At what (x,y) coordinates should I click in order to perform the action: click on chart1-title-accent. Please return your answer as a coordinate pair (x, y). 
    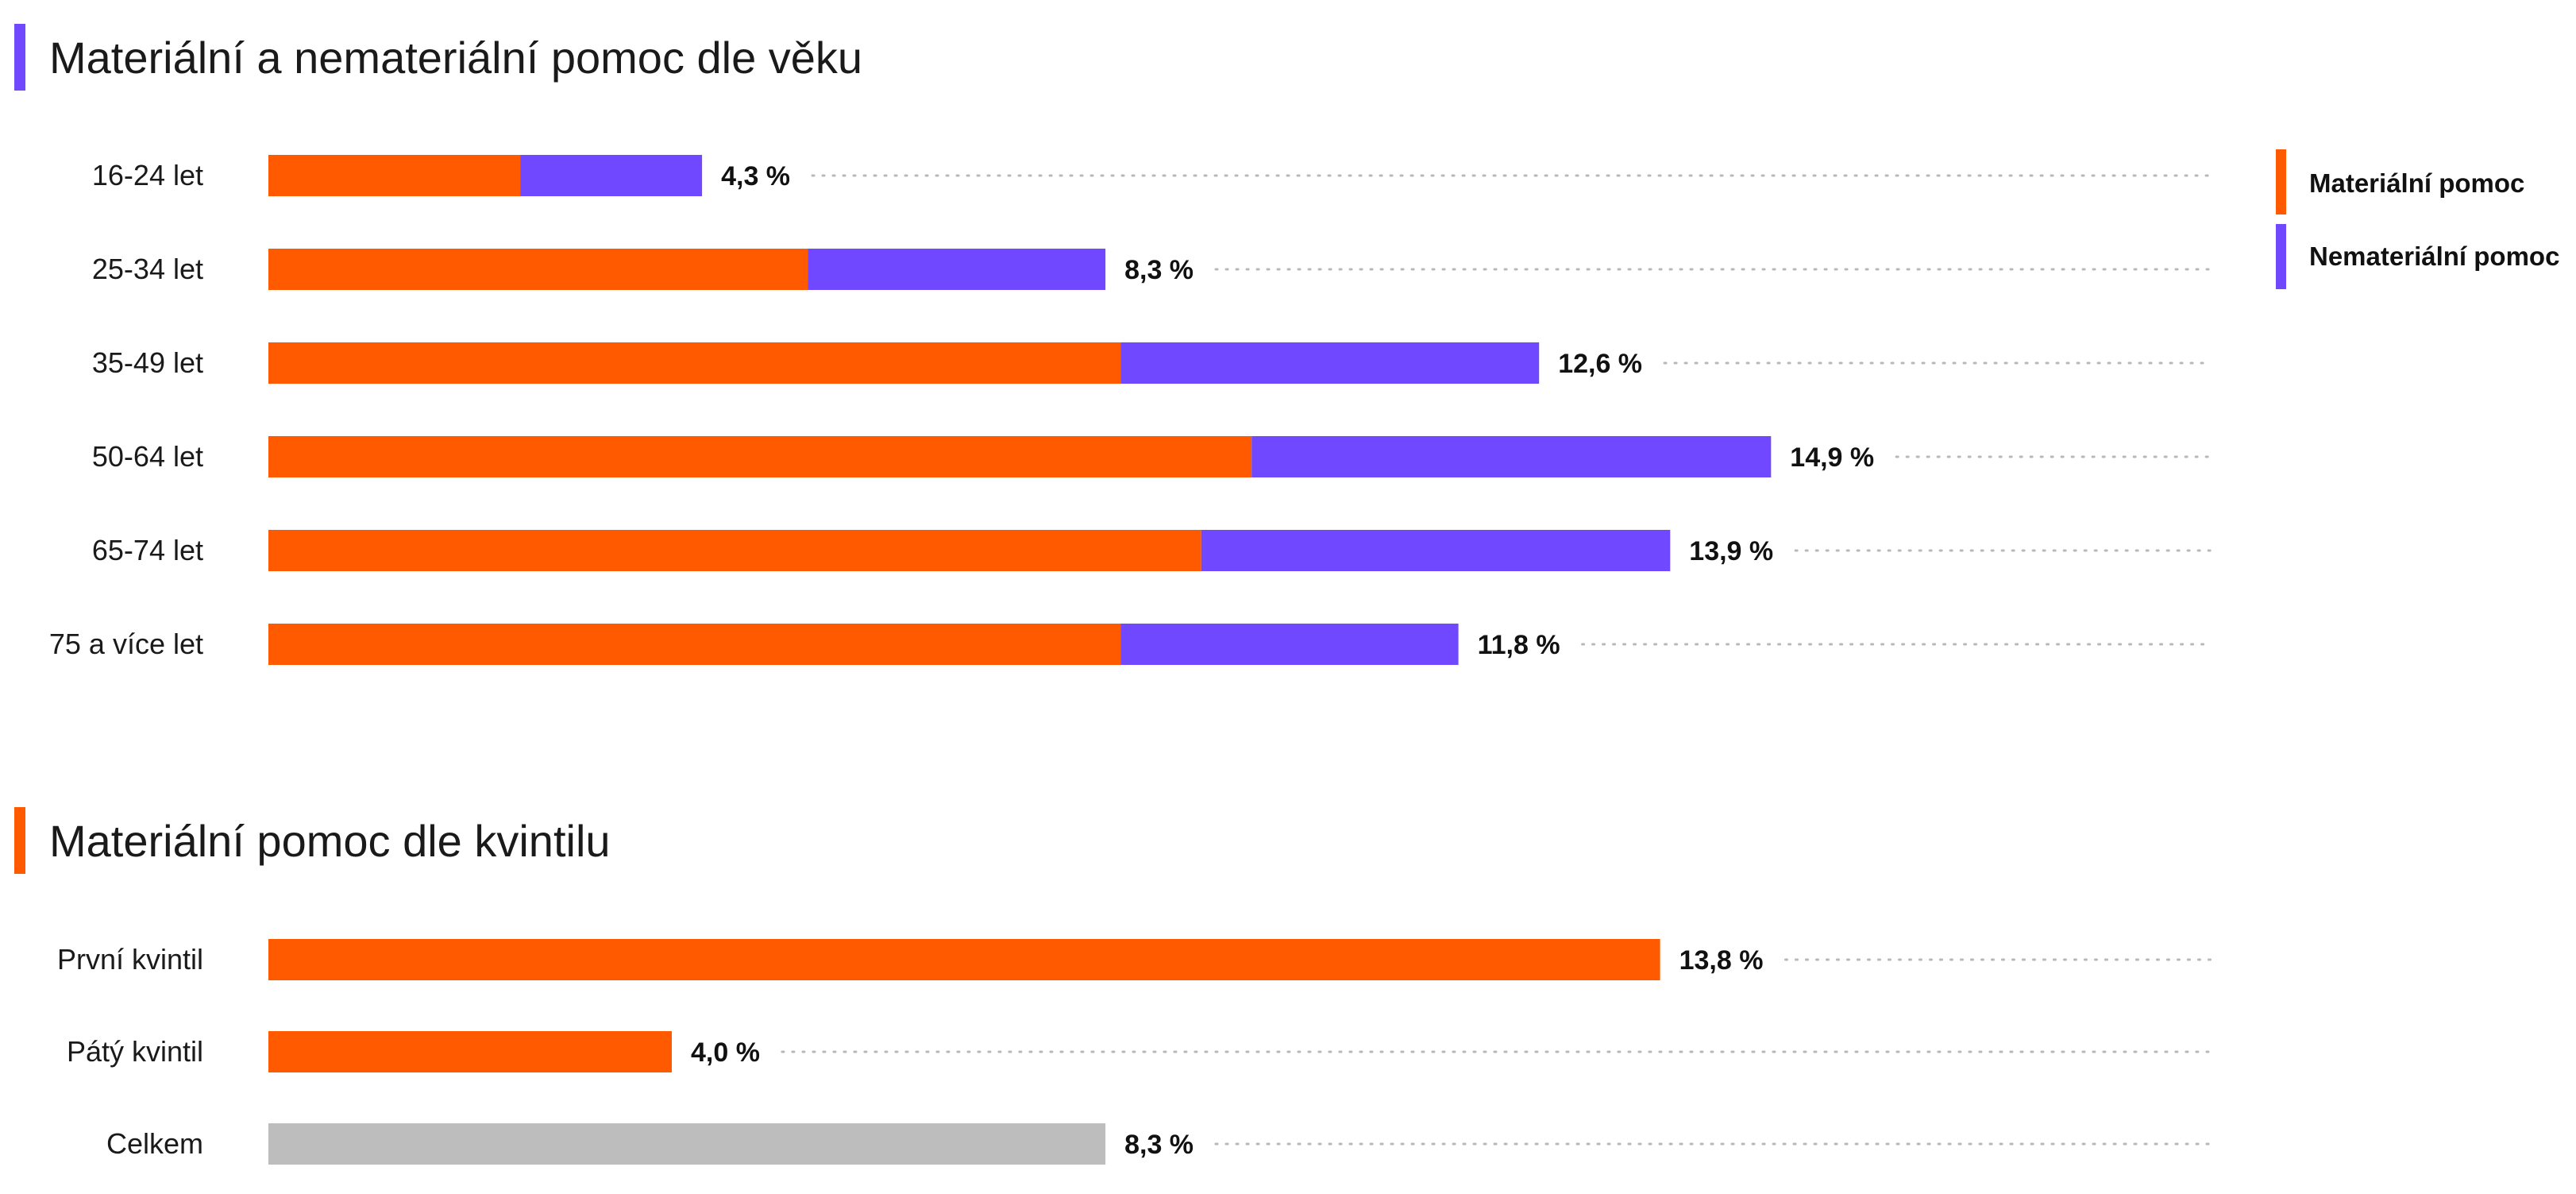
    Looking at the image, I should click on (19, 58).